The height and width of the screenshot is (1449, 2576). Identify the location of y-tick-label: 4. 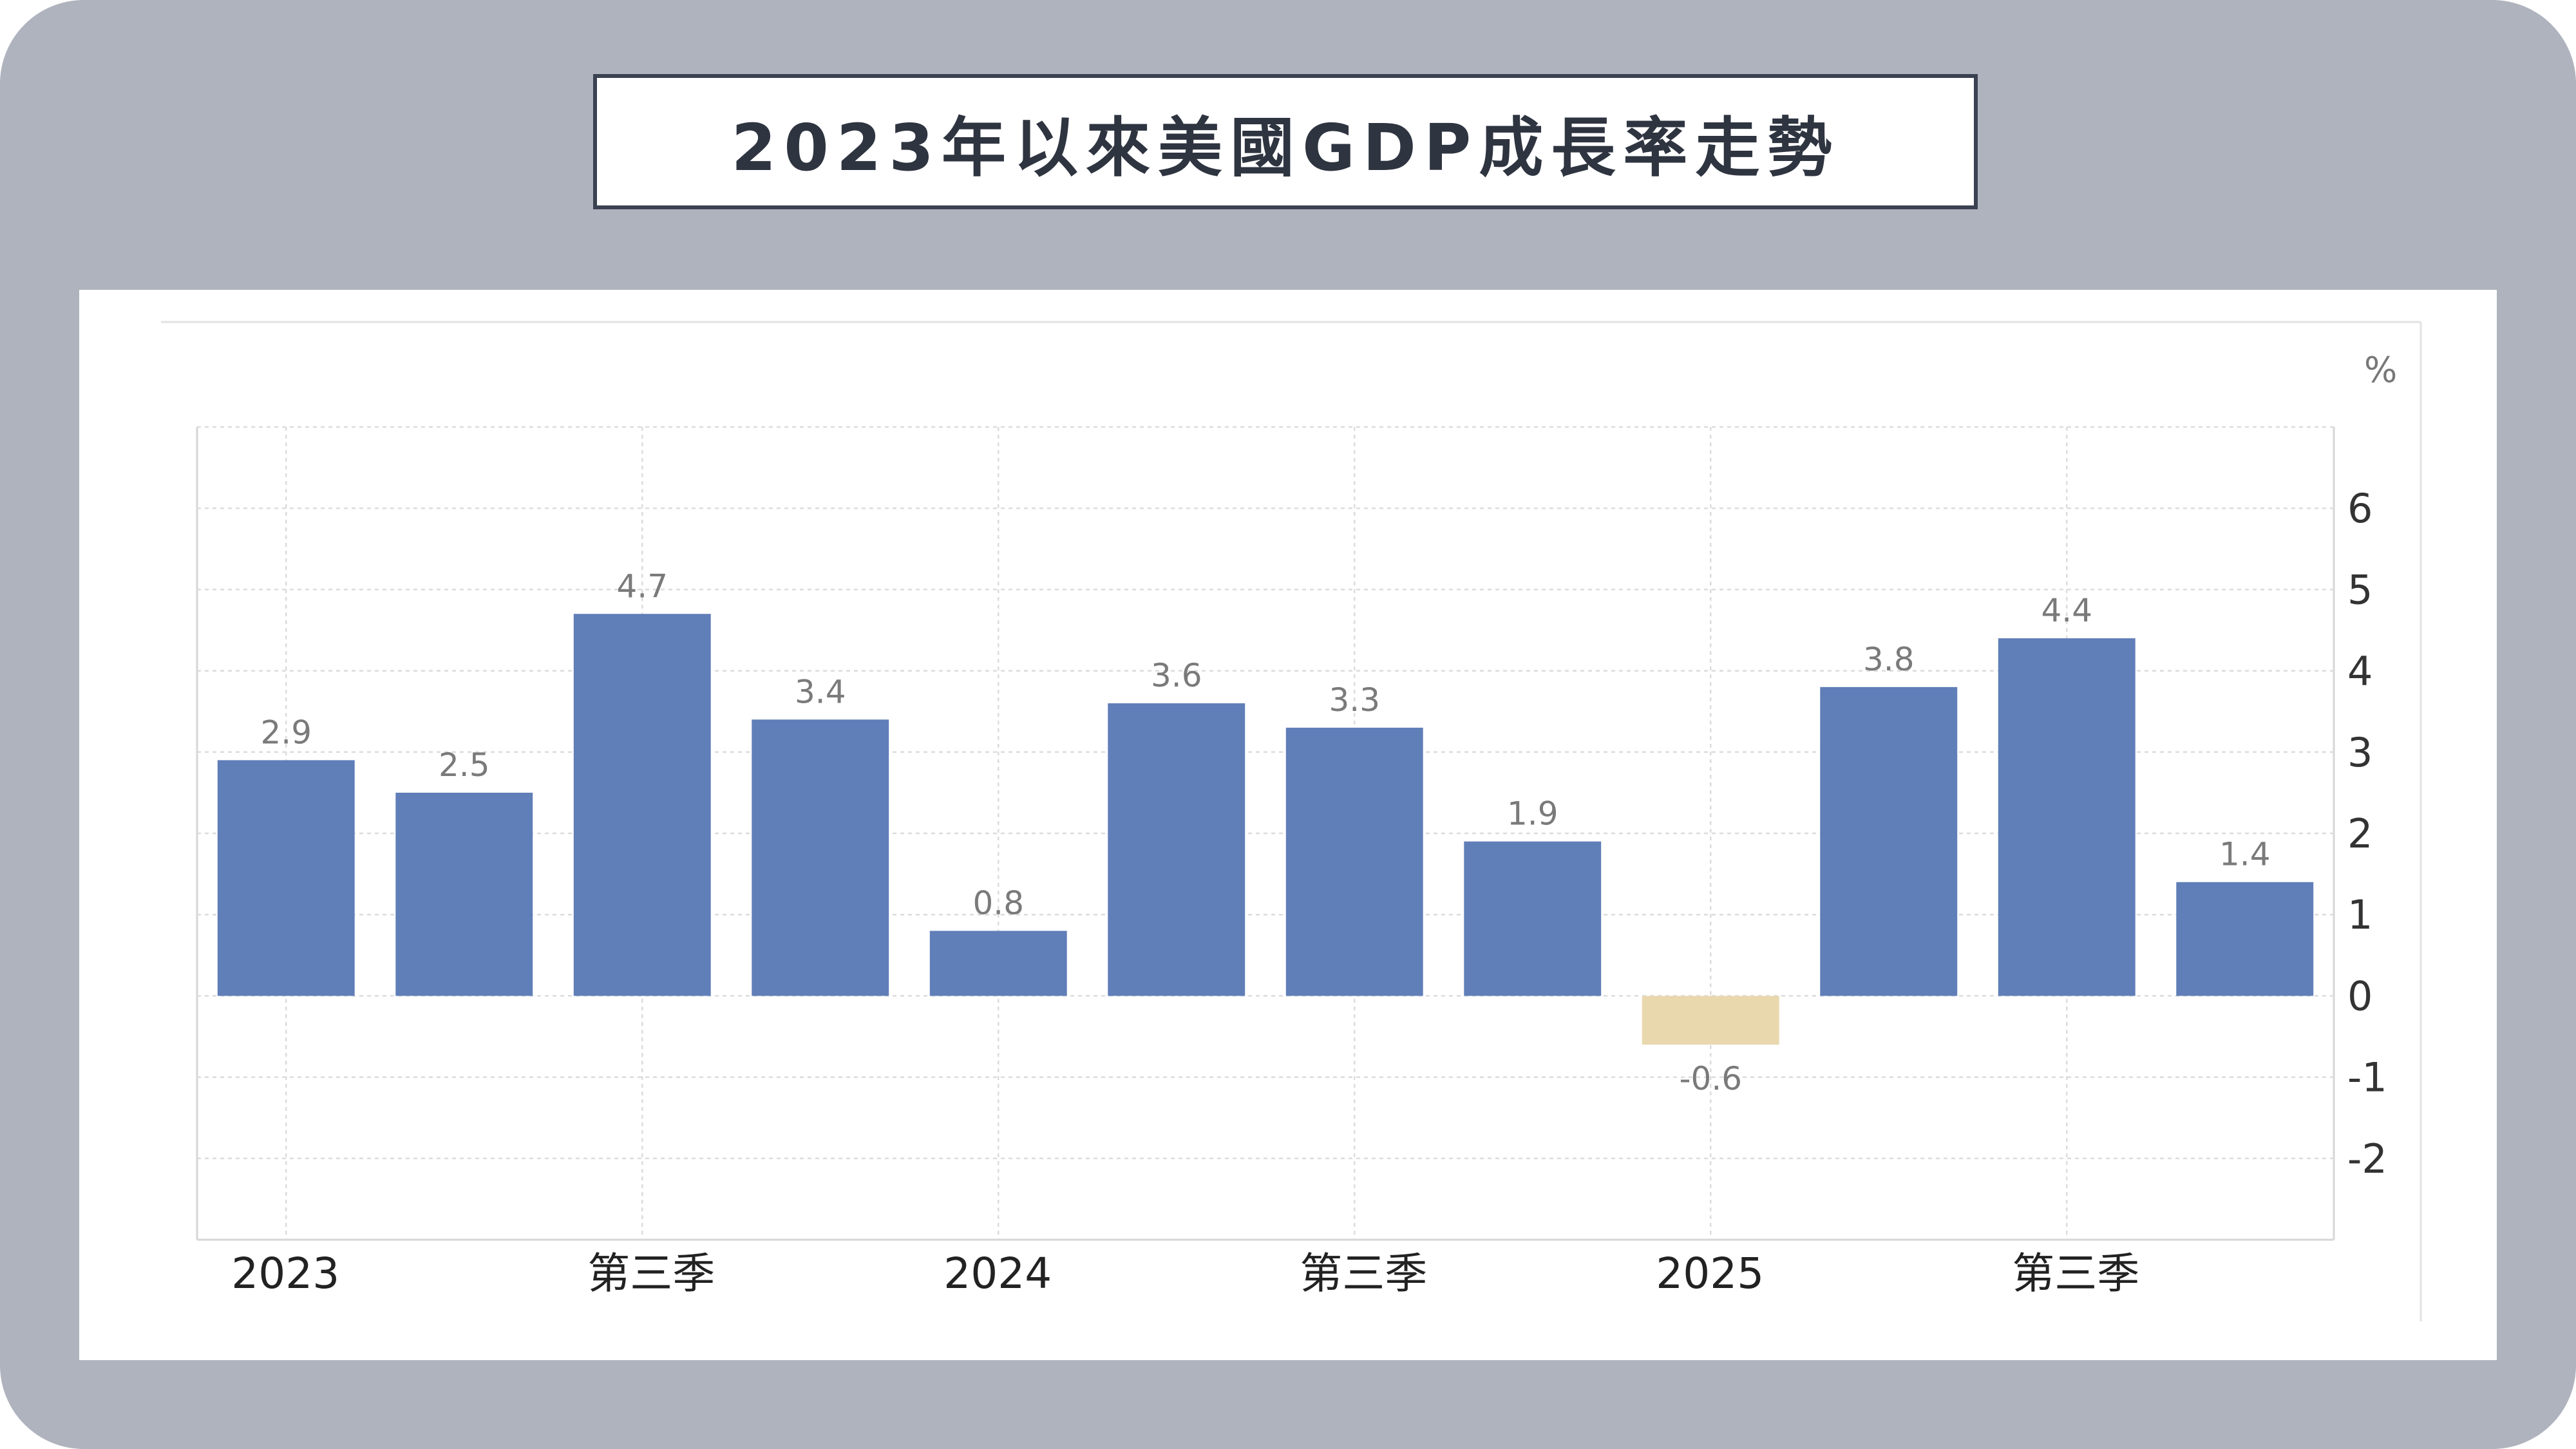
(2359, 671).